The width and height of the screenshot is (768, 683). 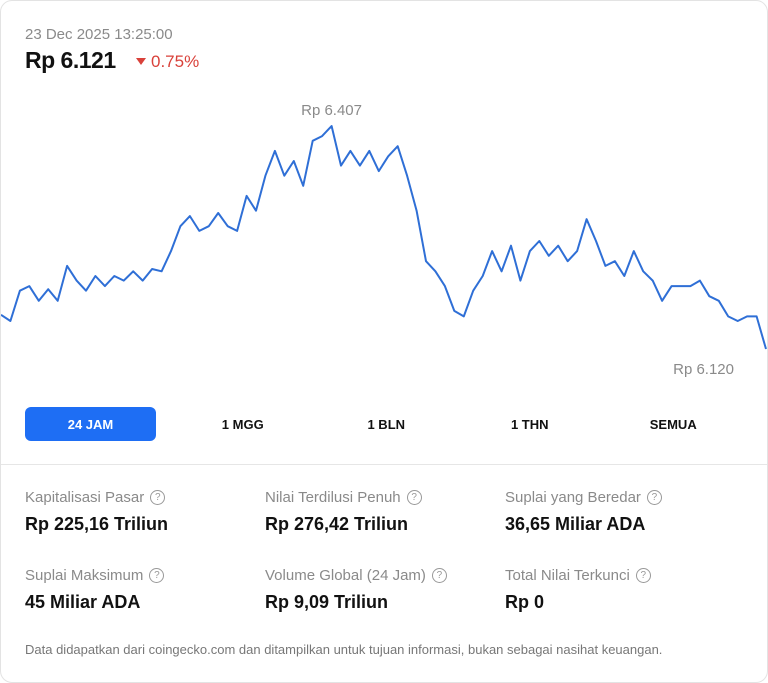 I want to click on price: Rp 6.121, so click(x=70, y=60).